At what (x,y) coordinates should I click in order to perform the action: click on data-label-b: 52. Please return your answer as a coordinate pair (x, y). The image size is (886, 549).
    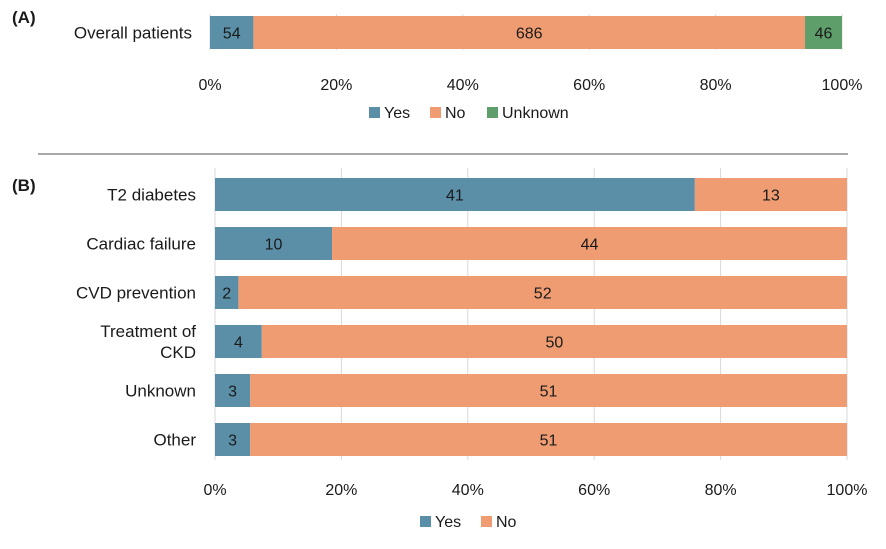
    Looking at the image, I should click on (543, 294).